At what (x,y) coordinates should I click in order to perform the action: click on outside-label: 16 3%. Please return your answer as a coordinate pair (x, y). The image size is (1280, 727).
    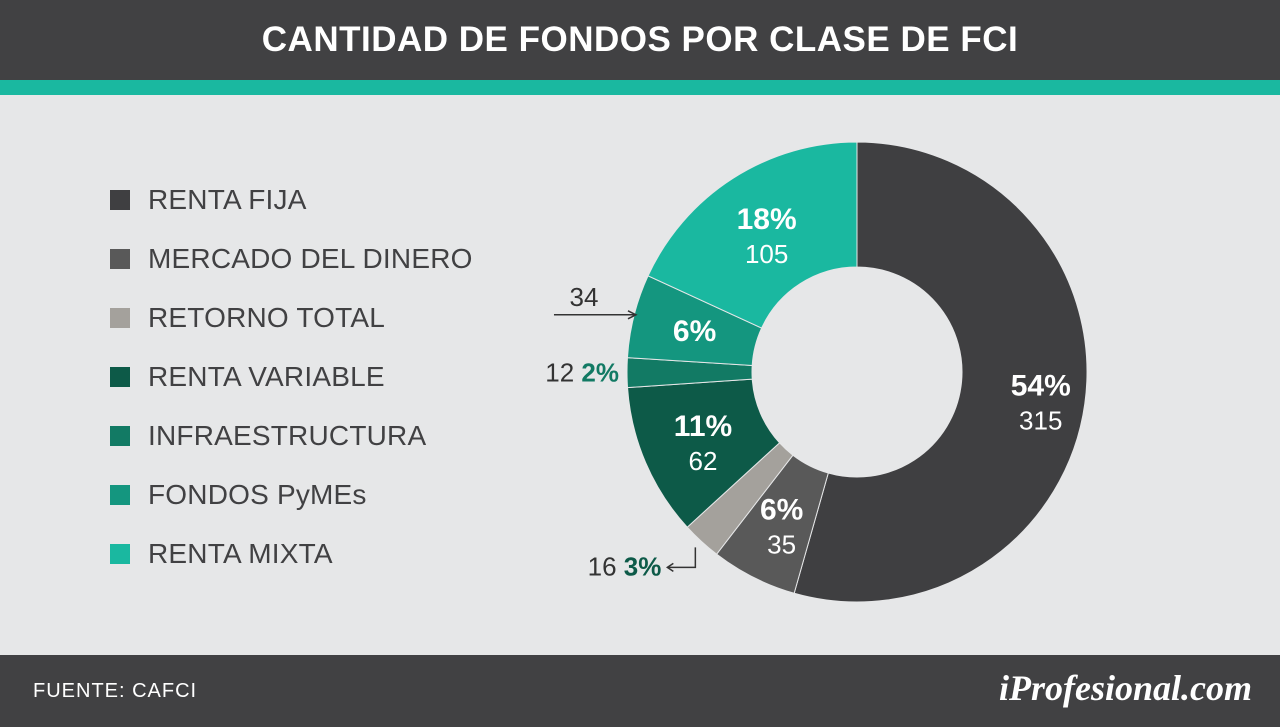
    Looking at the image, I should click on (625, 566).